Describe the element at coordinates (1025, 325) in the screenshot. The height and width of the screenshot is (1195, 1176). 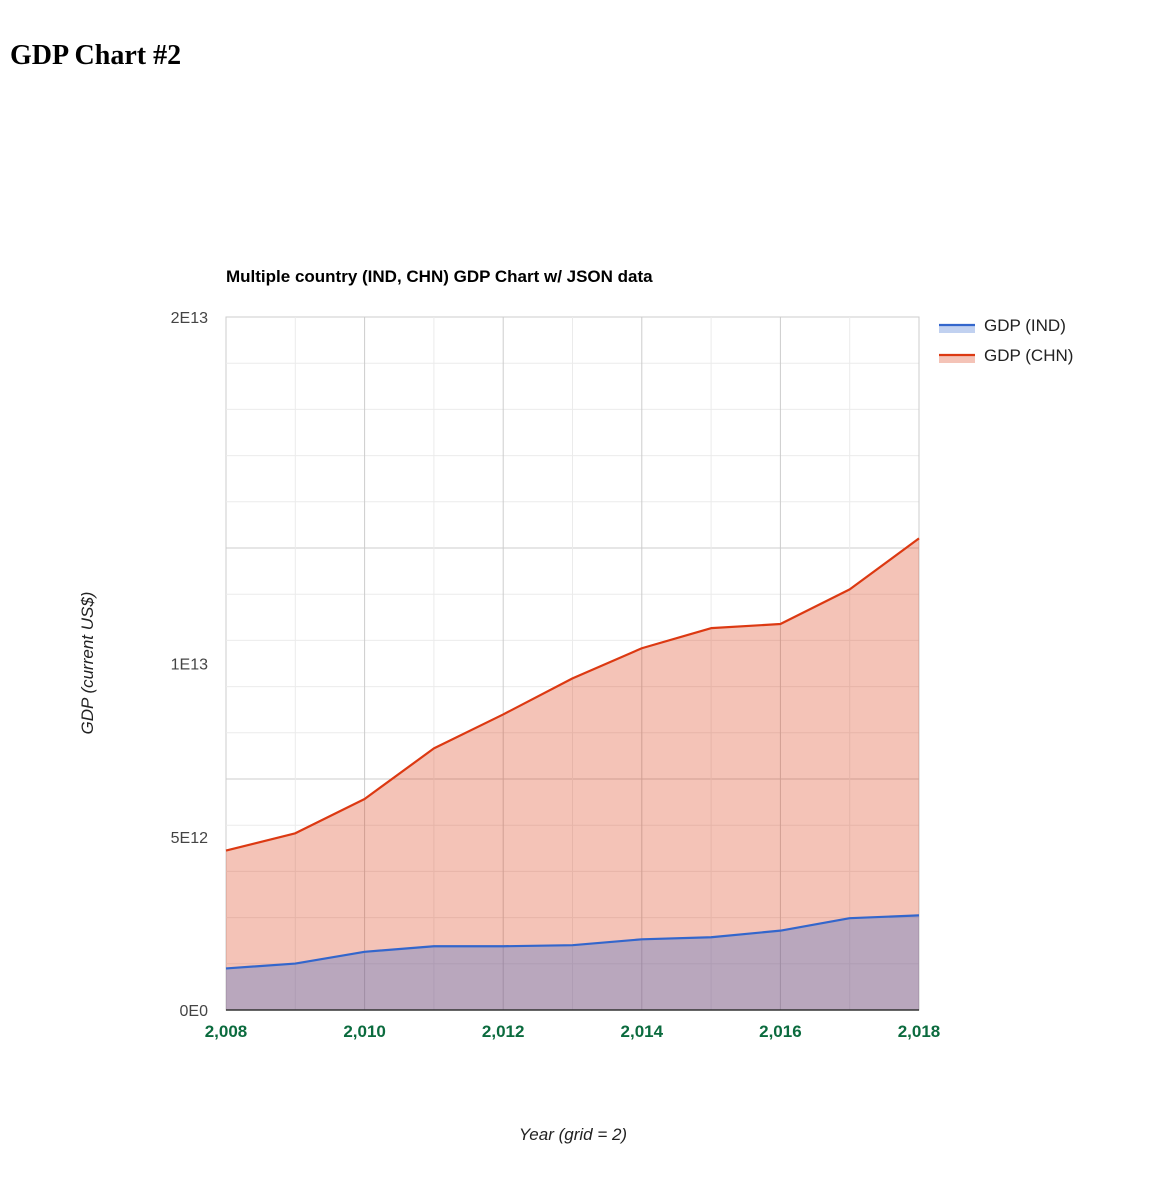
I see `legend-label: GDP (IND)` at that location.